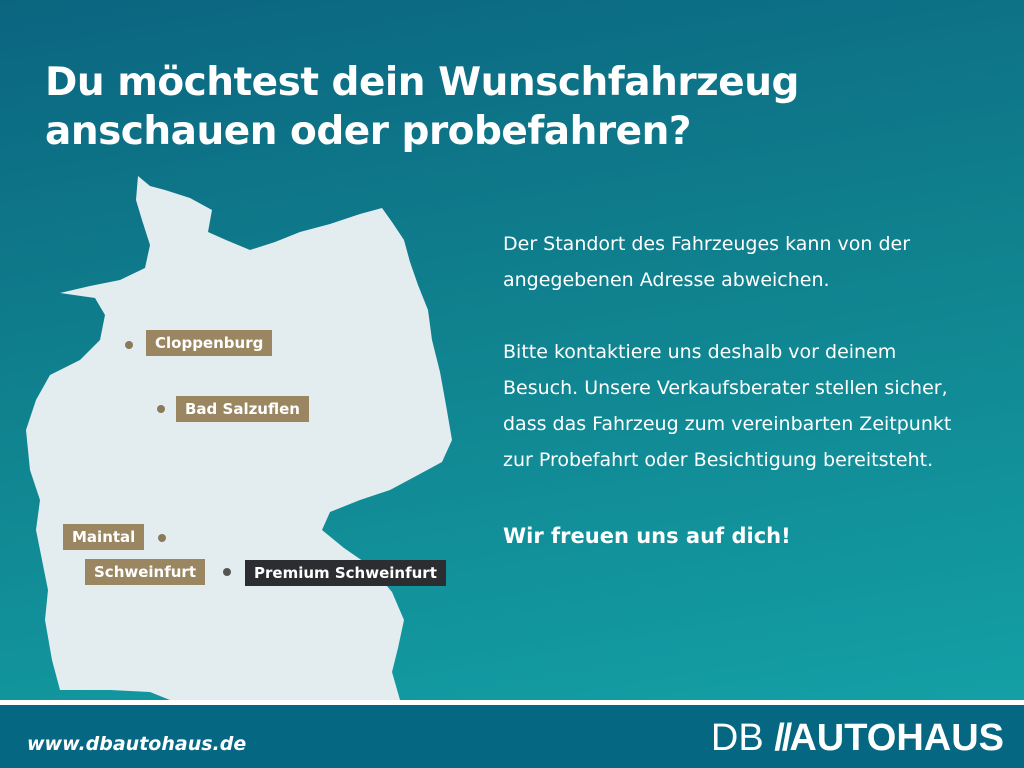 The height and width of the screenshot is (768, 1024). I want to click on brand-logo: DB //AUTOHAUS, so click(857, 738).